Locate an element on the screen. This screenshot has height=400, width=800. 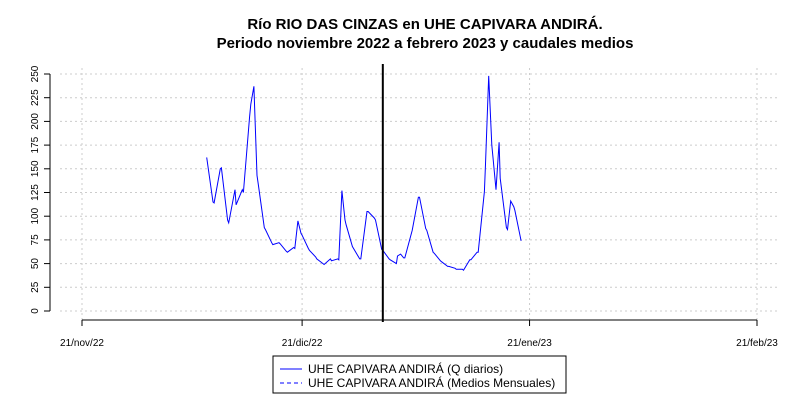
x-tick-label: 21/ene/23 is located at coordinates (529, 343).